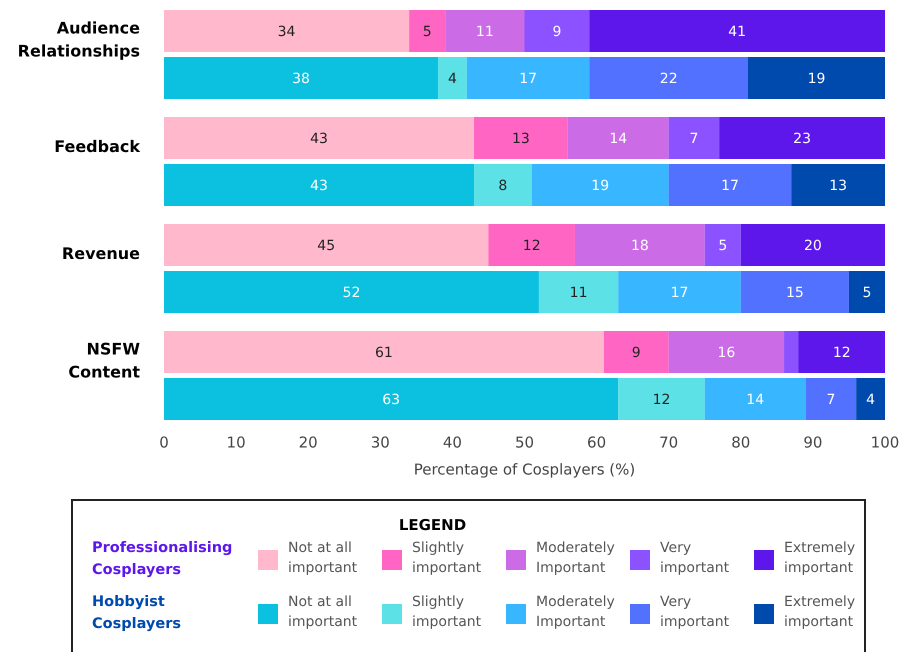 This screenshot has width=900, height=652. I want to click on data-label: 34, so click(287, 32).